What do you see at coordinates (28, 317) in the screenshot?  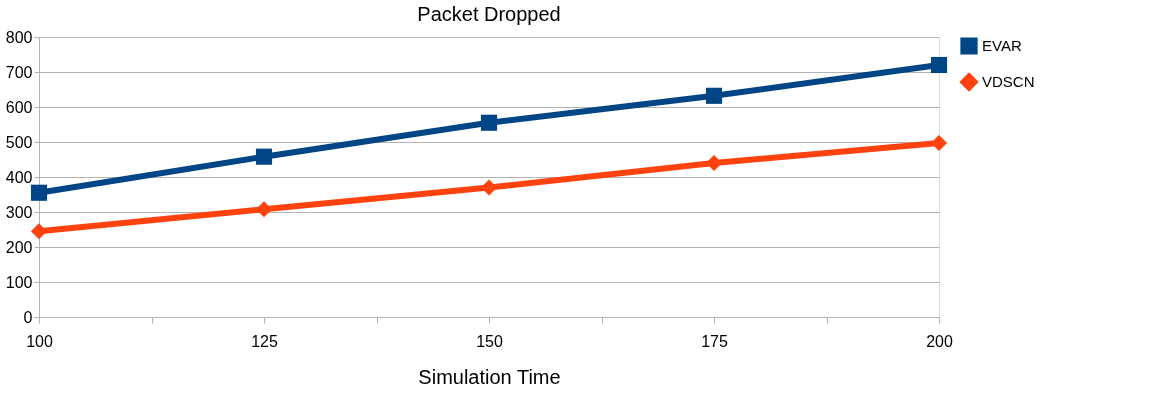 I see `y-tick-label: 0` at bounding box center [28, 317].